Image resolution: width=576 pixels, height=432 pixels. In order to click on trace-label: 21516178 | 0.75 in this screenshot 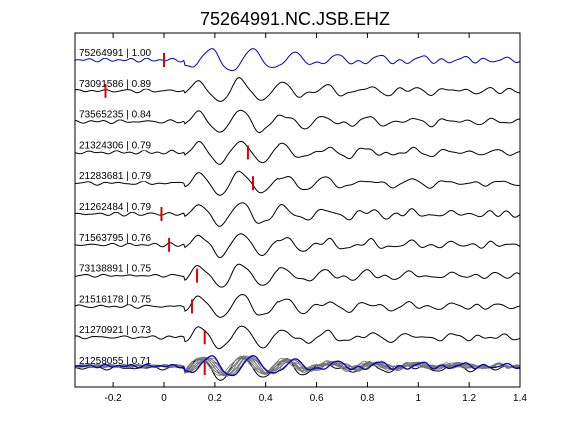, I will do `click(115, 299)`.